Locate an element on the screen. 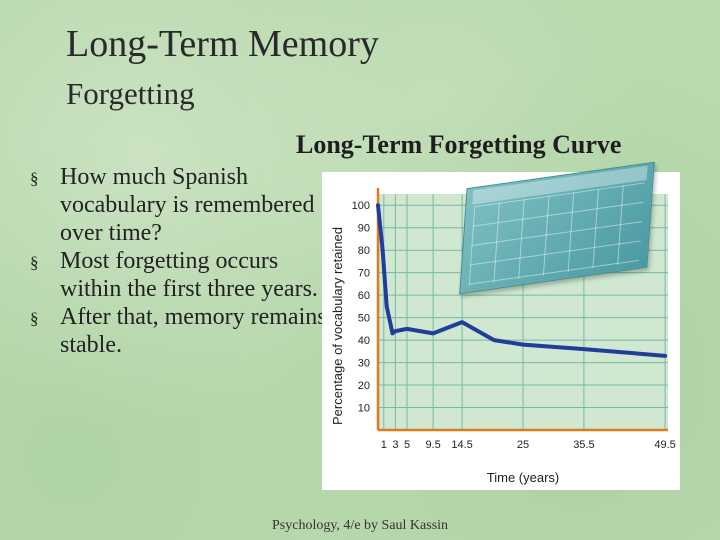  bullet-item: § After that, memory remains stable. is located at coordinates (180, 331).